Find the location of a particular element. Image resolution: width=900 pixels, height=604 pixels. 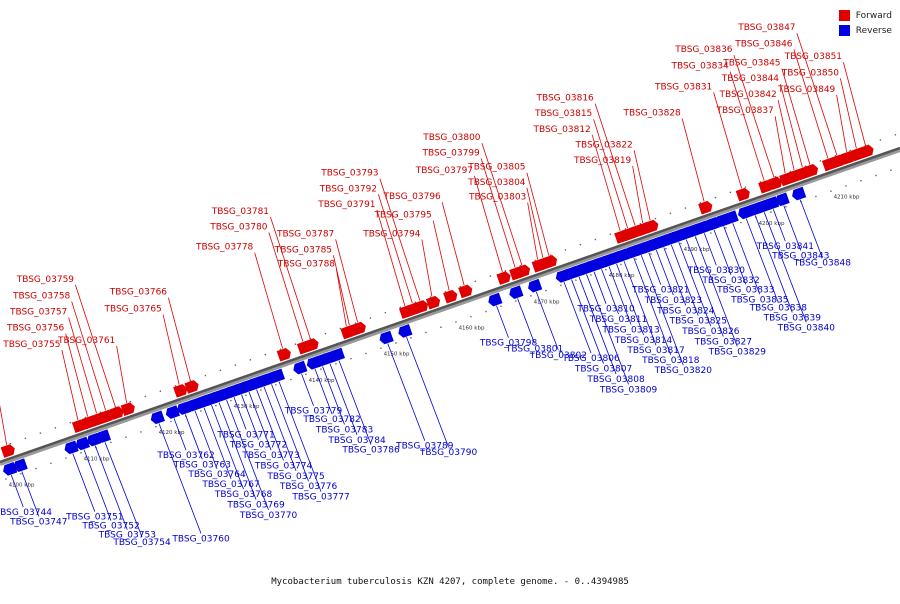

forward-gene-label: TBSG_03780 is located at coordinates (238, 227).